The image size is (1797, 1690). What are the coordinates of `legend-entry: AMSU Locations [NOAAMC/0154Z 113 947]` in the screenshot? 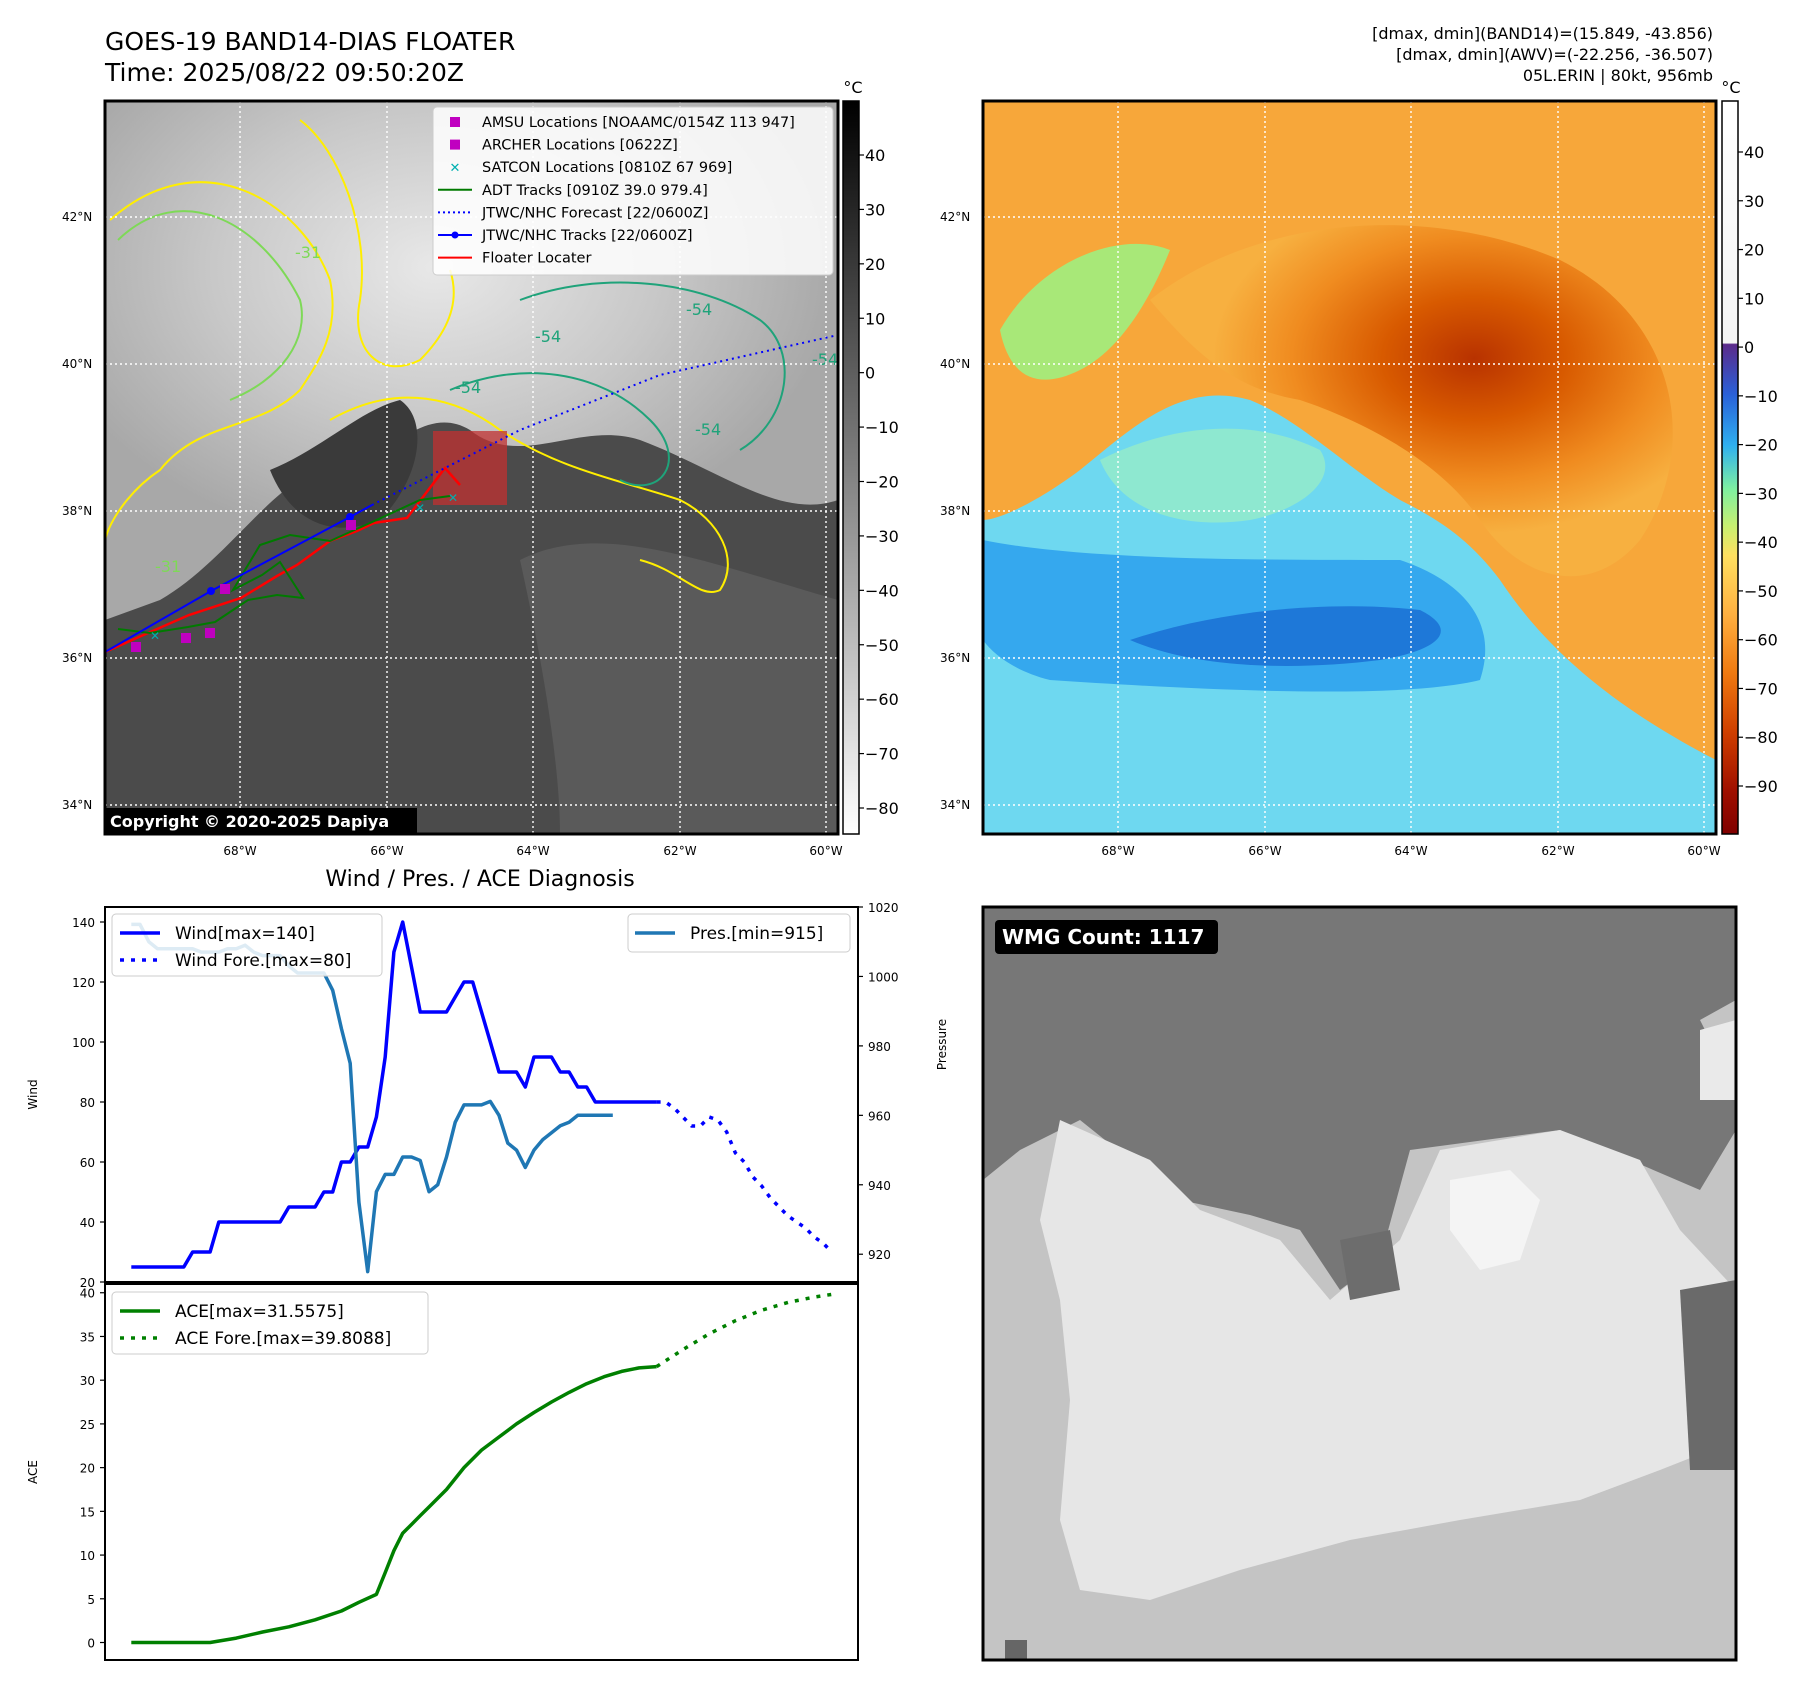 It's located at (622, 123).